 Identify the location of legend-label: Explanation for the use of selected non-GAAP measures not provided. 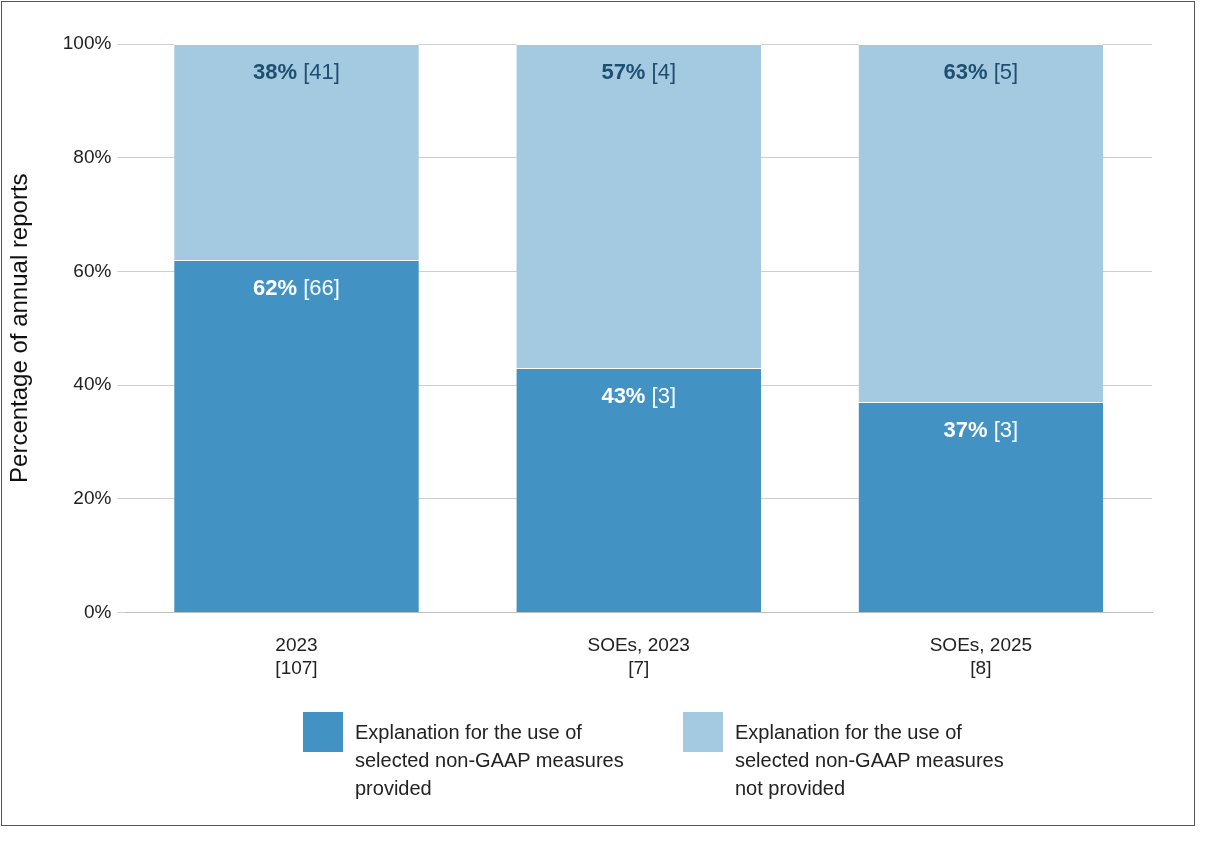
(870, 760).